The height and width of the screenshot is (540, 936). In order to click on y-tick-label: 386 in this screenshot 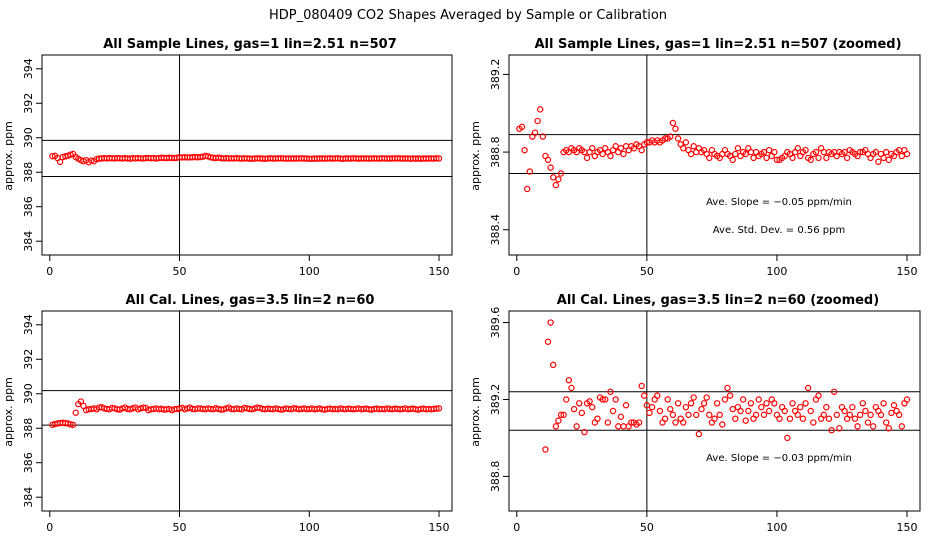, I will do `click(28, 206)`.